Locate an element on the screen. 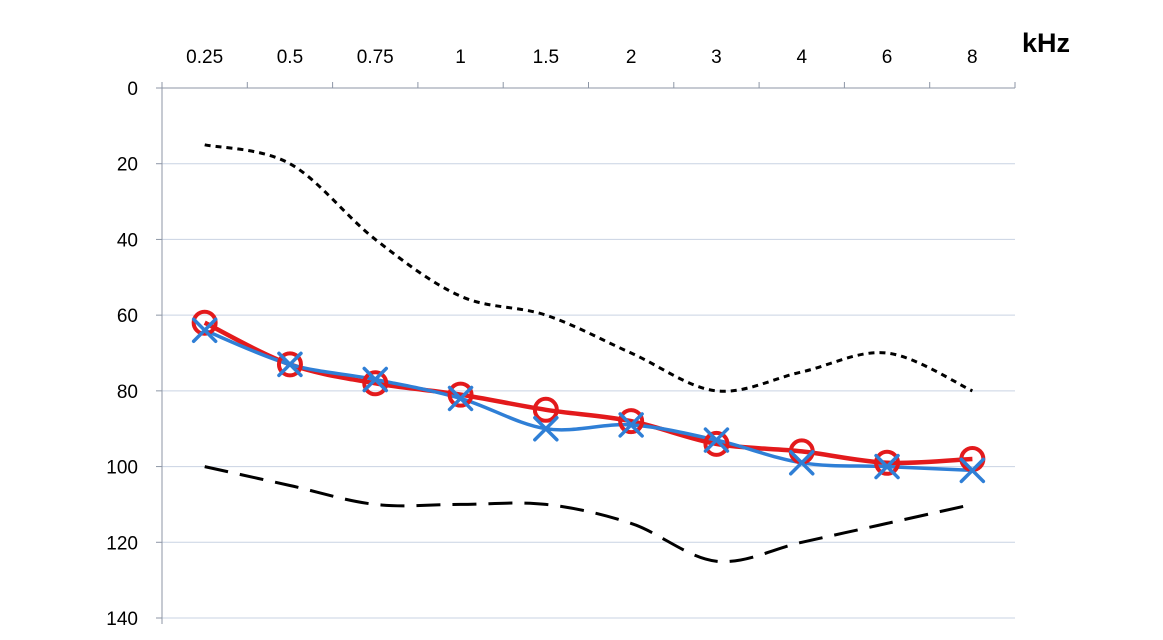  y-tick-label: 20 is located at coordinates (127, 165).